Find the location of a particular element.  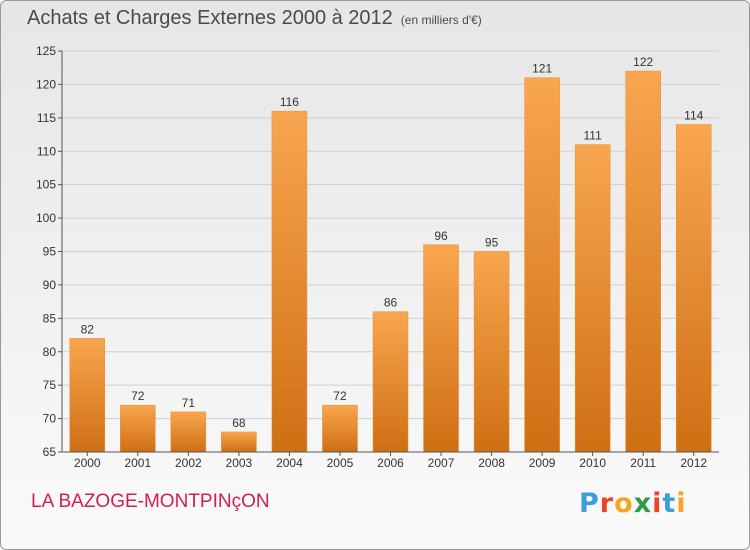

data-label: 96 is located at coordinates (441, 236).